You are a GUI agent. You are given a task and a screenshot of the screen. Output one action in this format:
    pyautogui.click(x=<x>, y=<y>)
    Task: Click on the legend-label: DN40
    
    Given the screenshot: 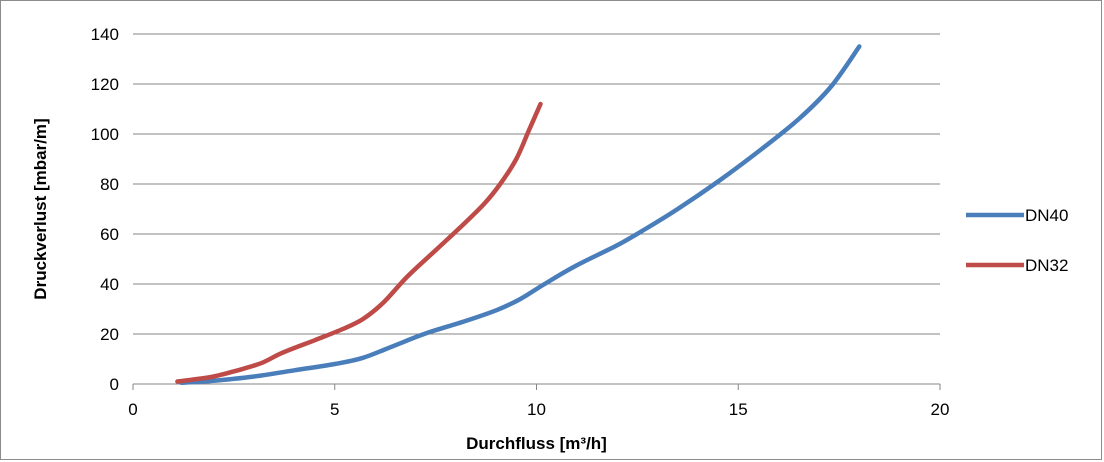 What is the action you would take?
    pyautogui.click(x=1046, y=215)
    